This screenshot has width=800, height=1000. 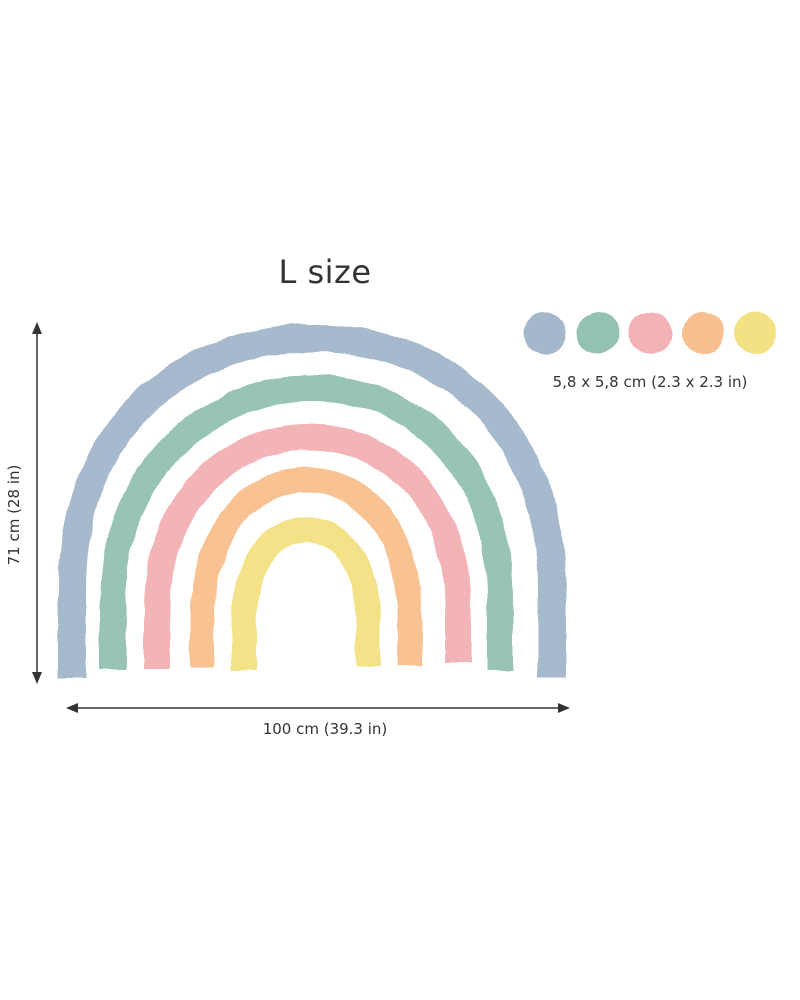 What do you see at coordinates (703, 333) in the screenshot?
I see `color-dot-orange` at bounding box center [703, 333].